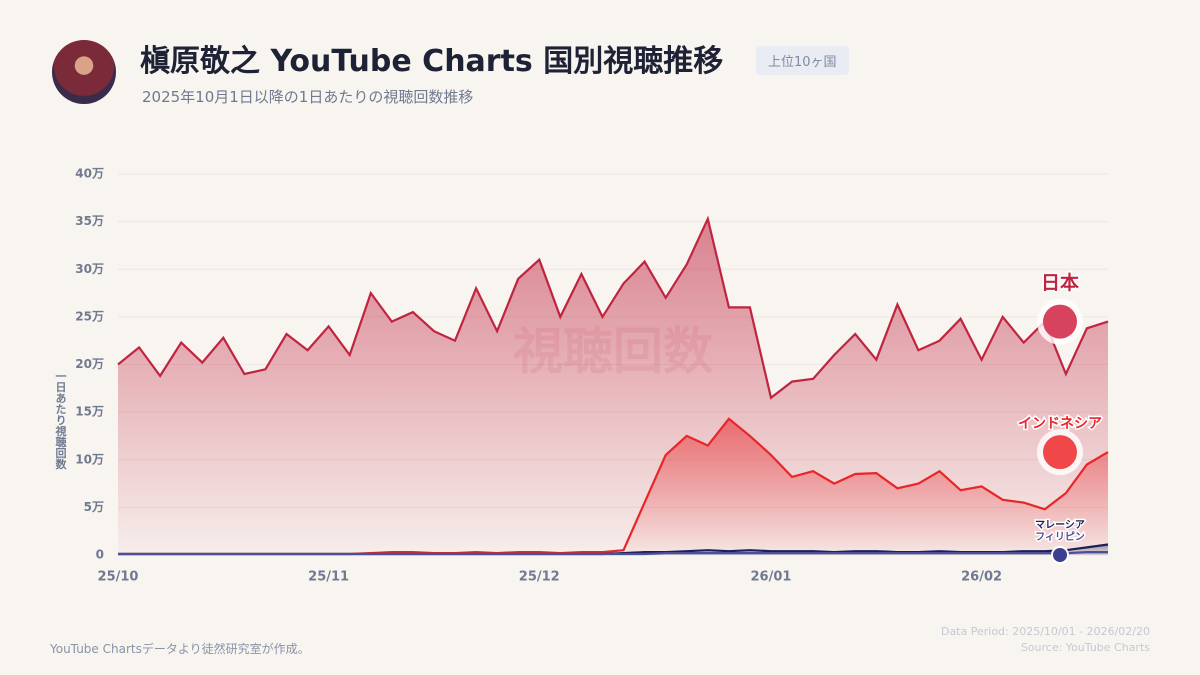 The width and height of the screenshot is (1200, 675). Describe the element at coordinates (118, 577) in the screenshot. I see `x-tick-label: 25/10` at that location.